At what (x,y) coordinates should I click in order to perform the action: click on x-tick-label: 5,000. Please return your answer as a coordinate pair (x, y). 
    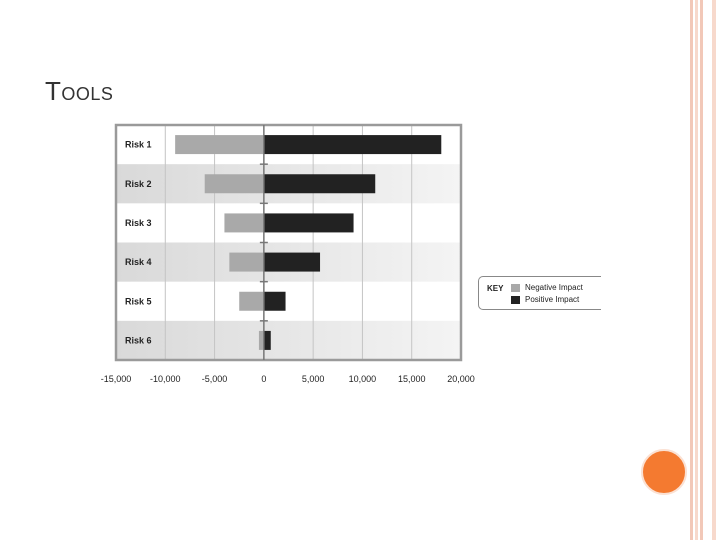
    Looking at the image, I should click on (313, 379).